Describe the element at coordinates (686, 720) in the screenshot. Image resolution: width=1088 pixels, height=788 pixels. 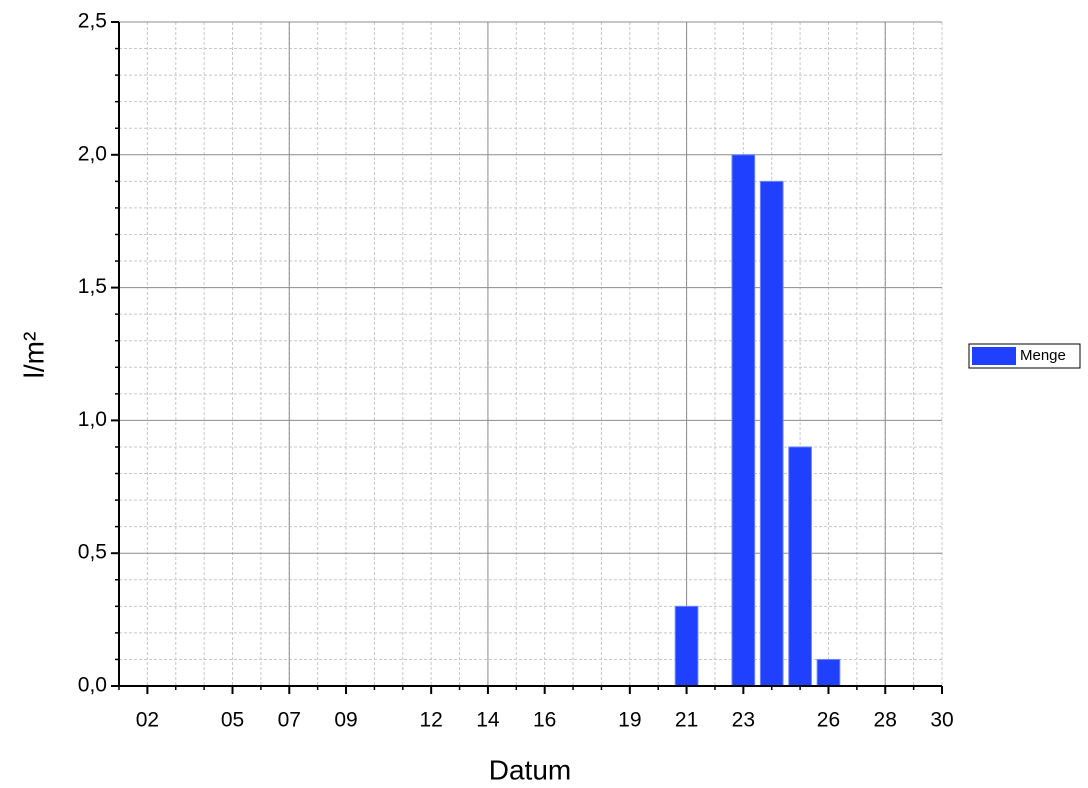
I see `x-tick-label: 21` at that location.